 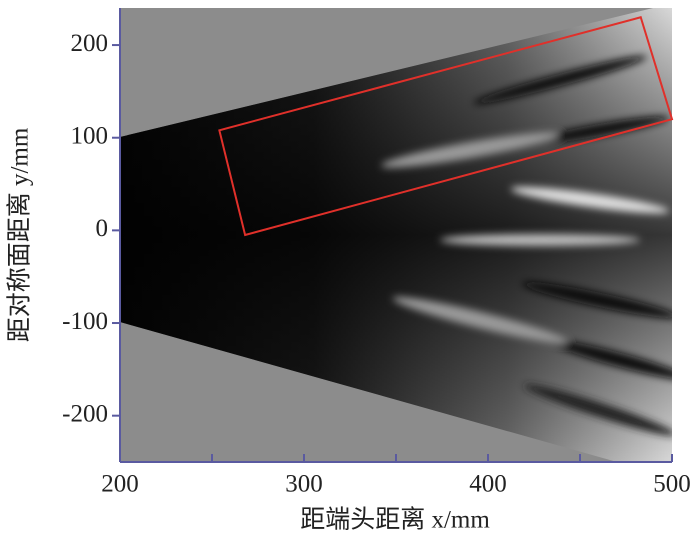 I want to click on x-tick-label: 200, so click(x=120, y=484).